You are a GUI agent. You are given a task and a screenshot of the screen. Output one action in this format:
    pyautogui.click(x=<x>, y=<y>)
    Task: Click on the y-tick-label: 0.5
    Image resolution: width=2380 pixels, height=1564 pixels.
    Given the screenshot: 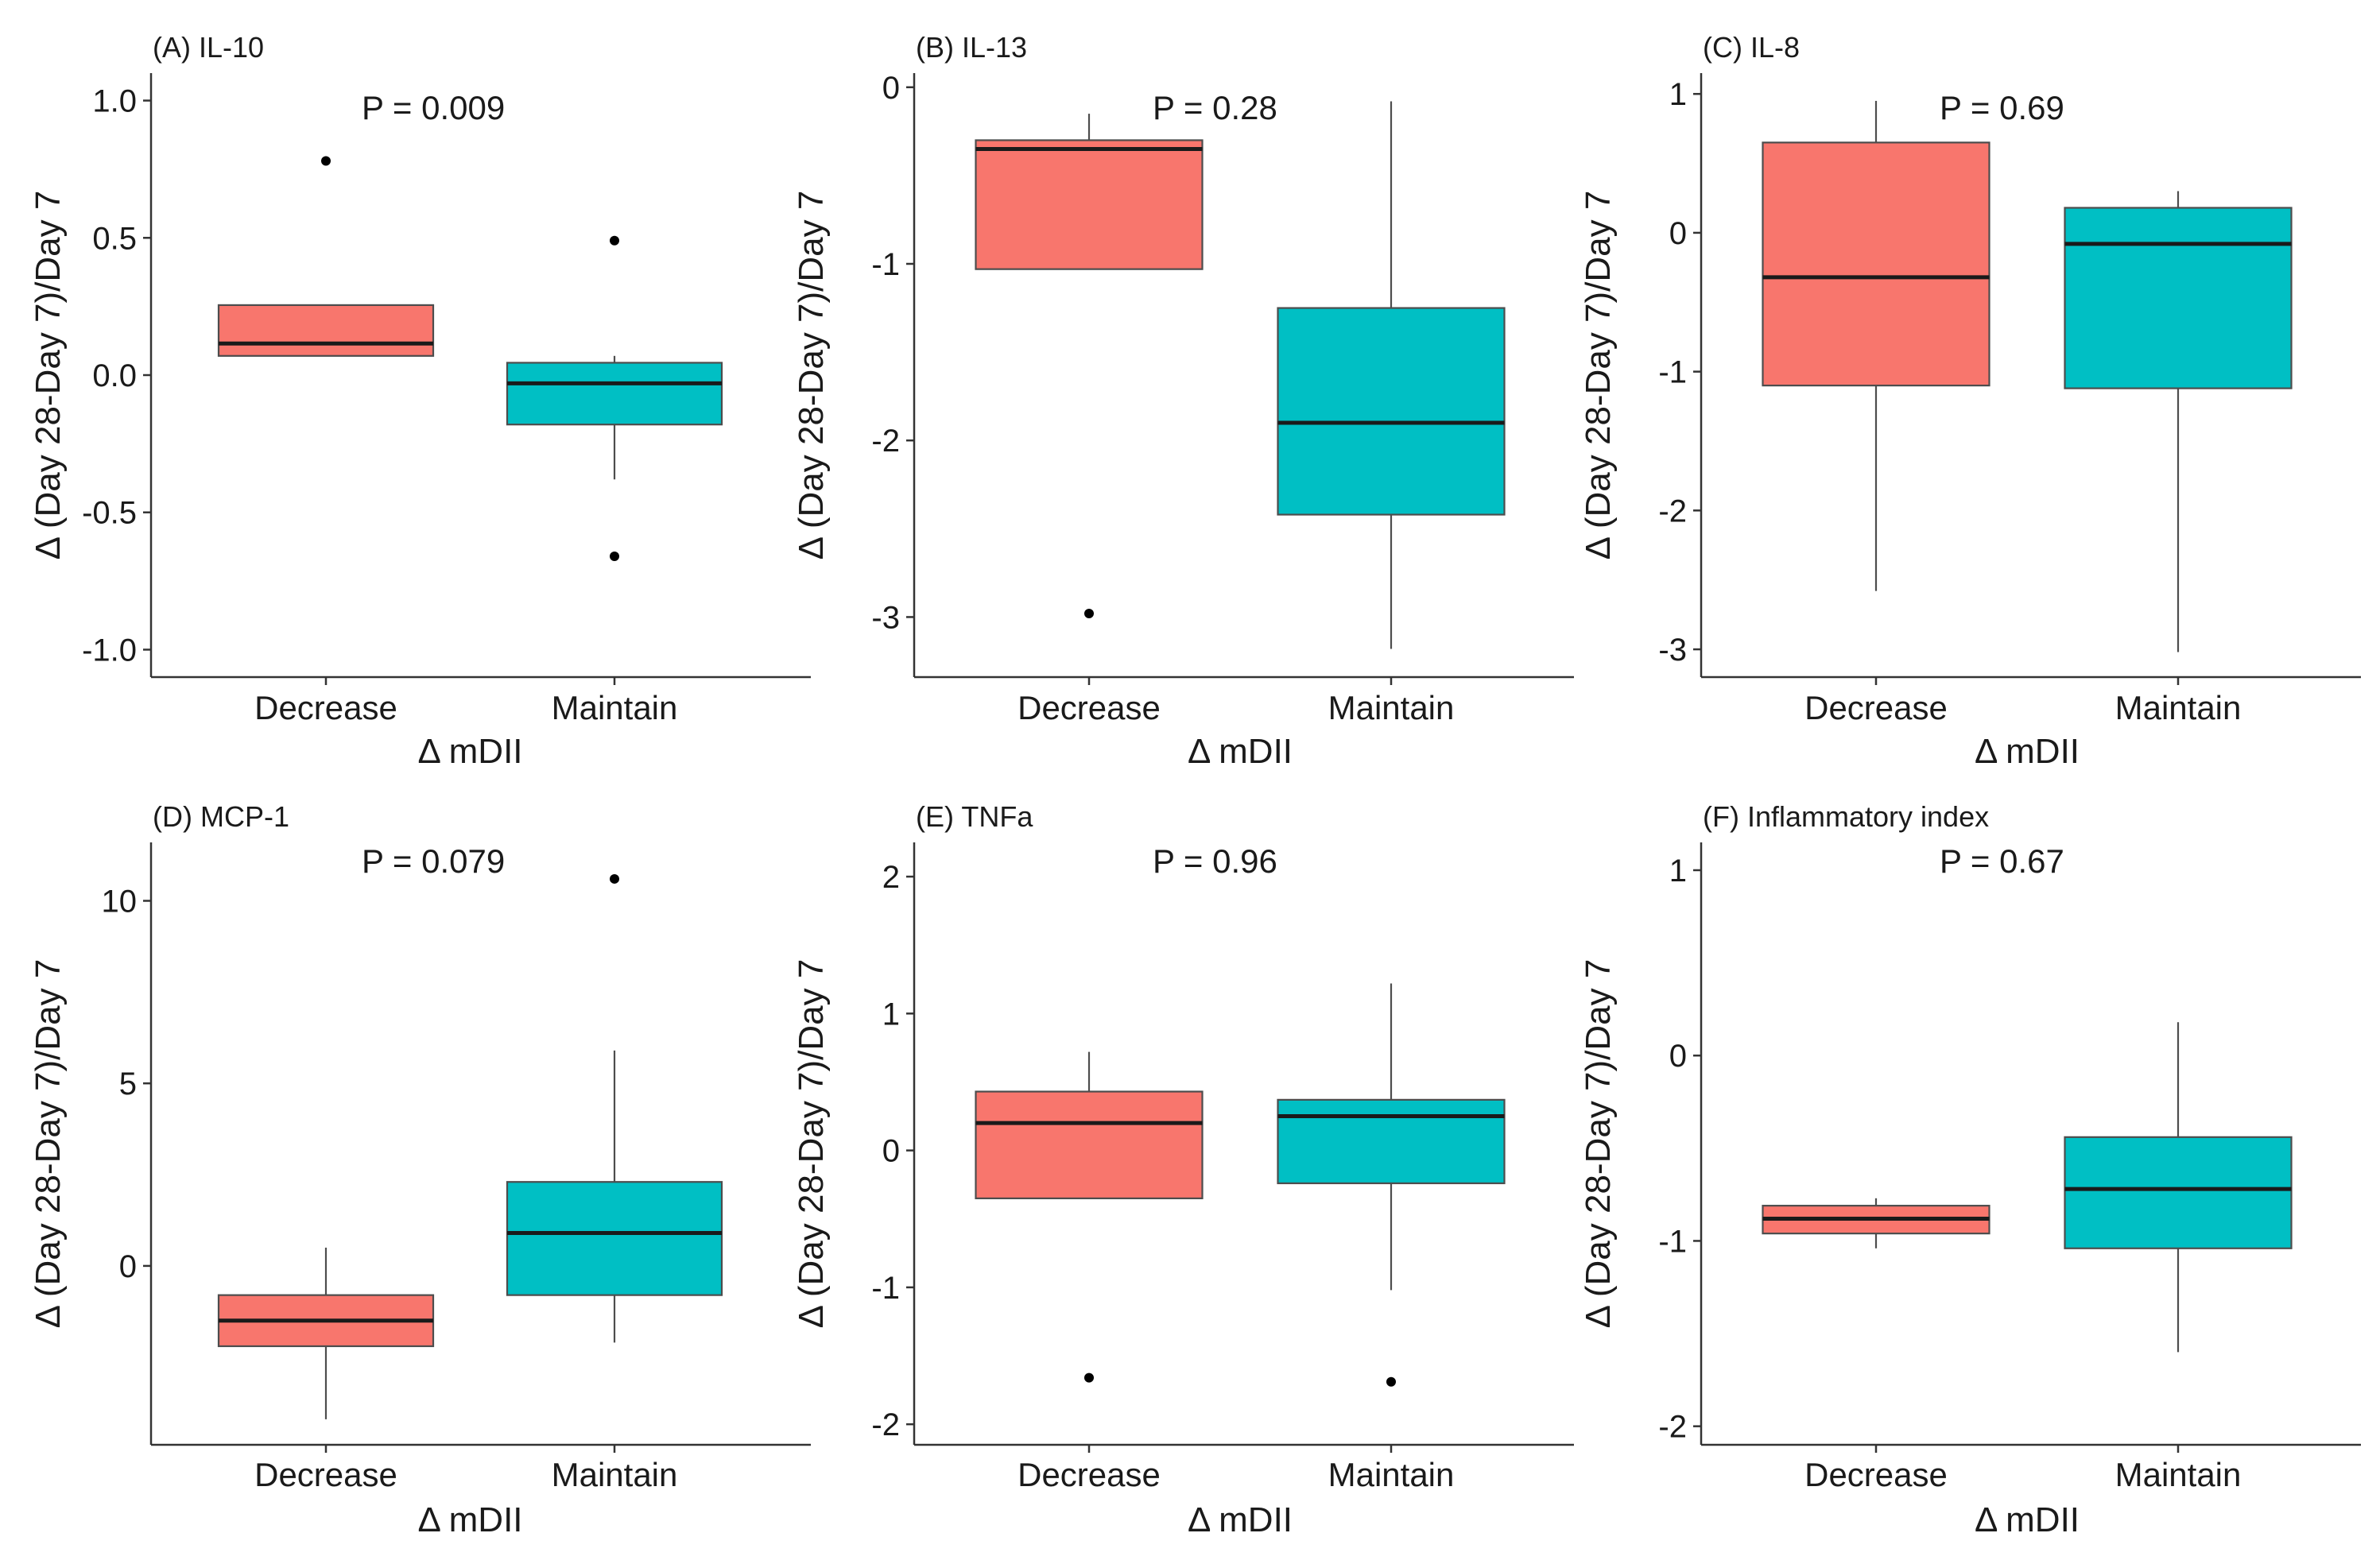 What is the action you would take?
    pyautogui.click(x=114, y=238)
    